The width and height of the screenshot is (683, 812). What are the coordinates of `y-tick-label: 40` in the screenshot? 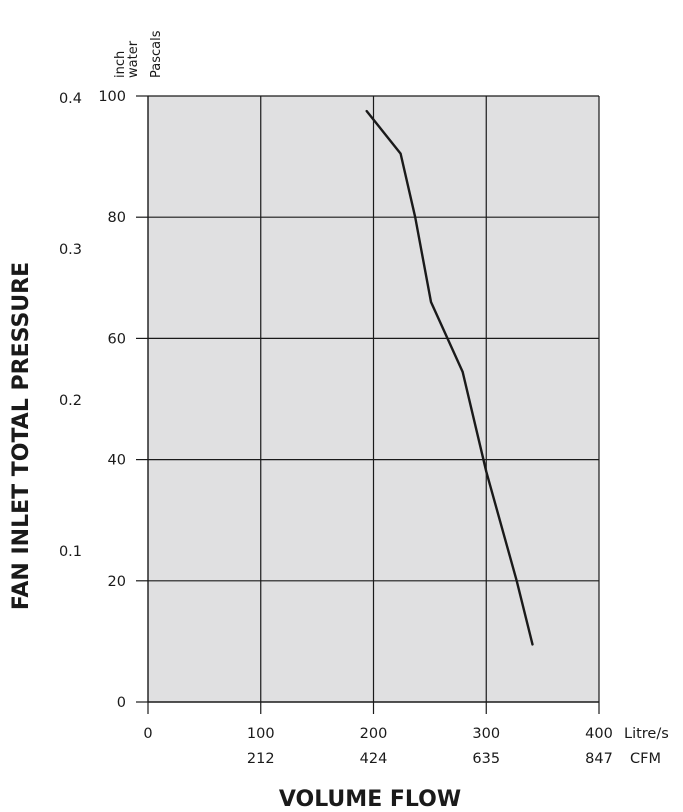 It's located at (117, 461).